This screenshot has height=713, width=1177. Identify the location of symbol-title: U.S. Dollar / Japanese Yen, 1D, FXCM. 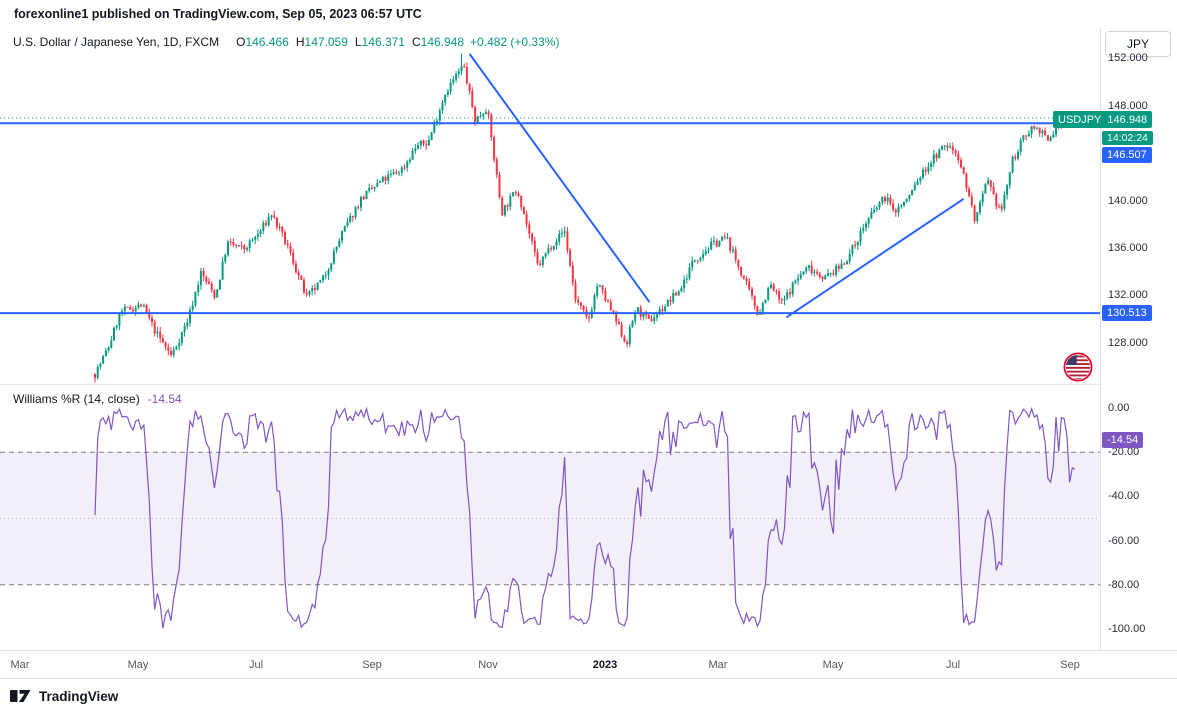
(116, 42).